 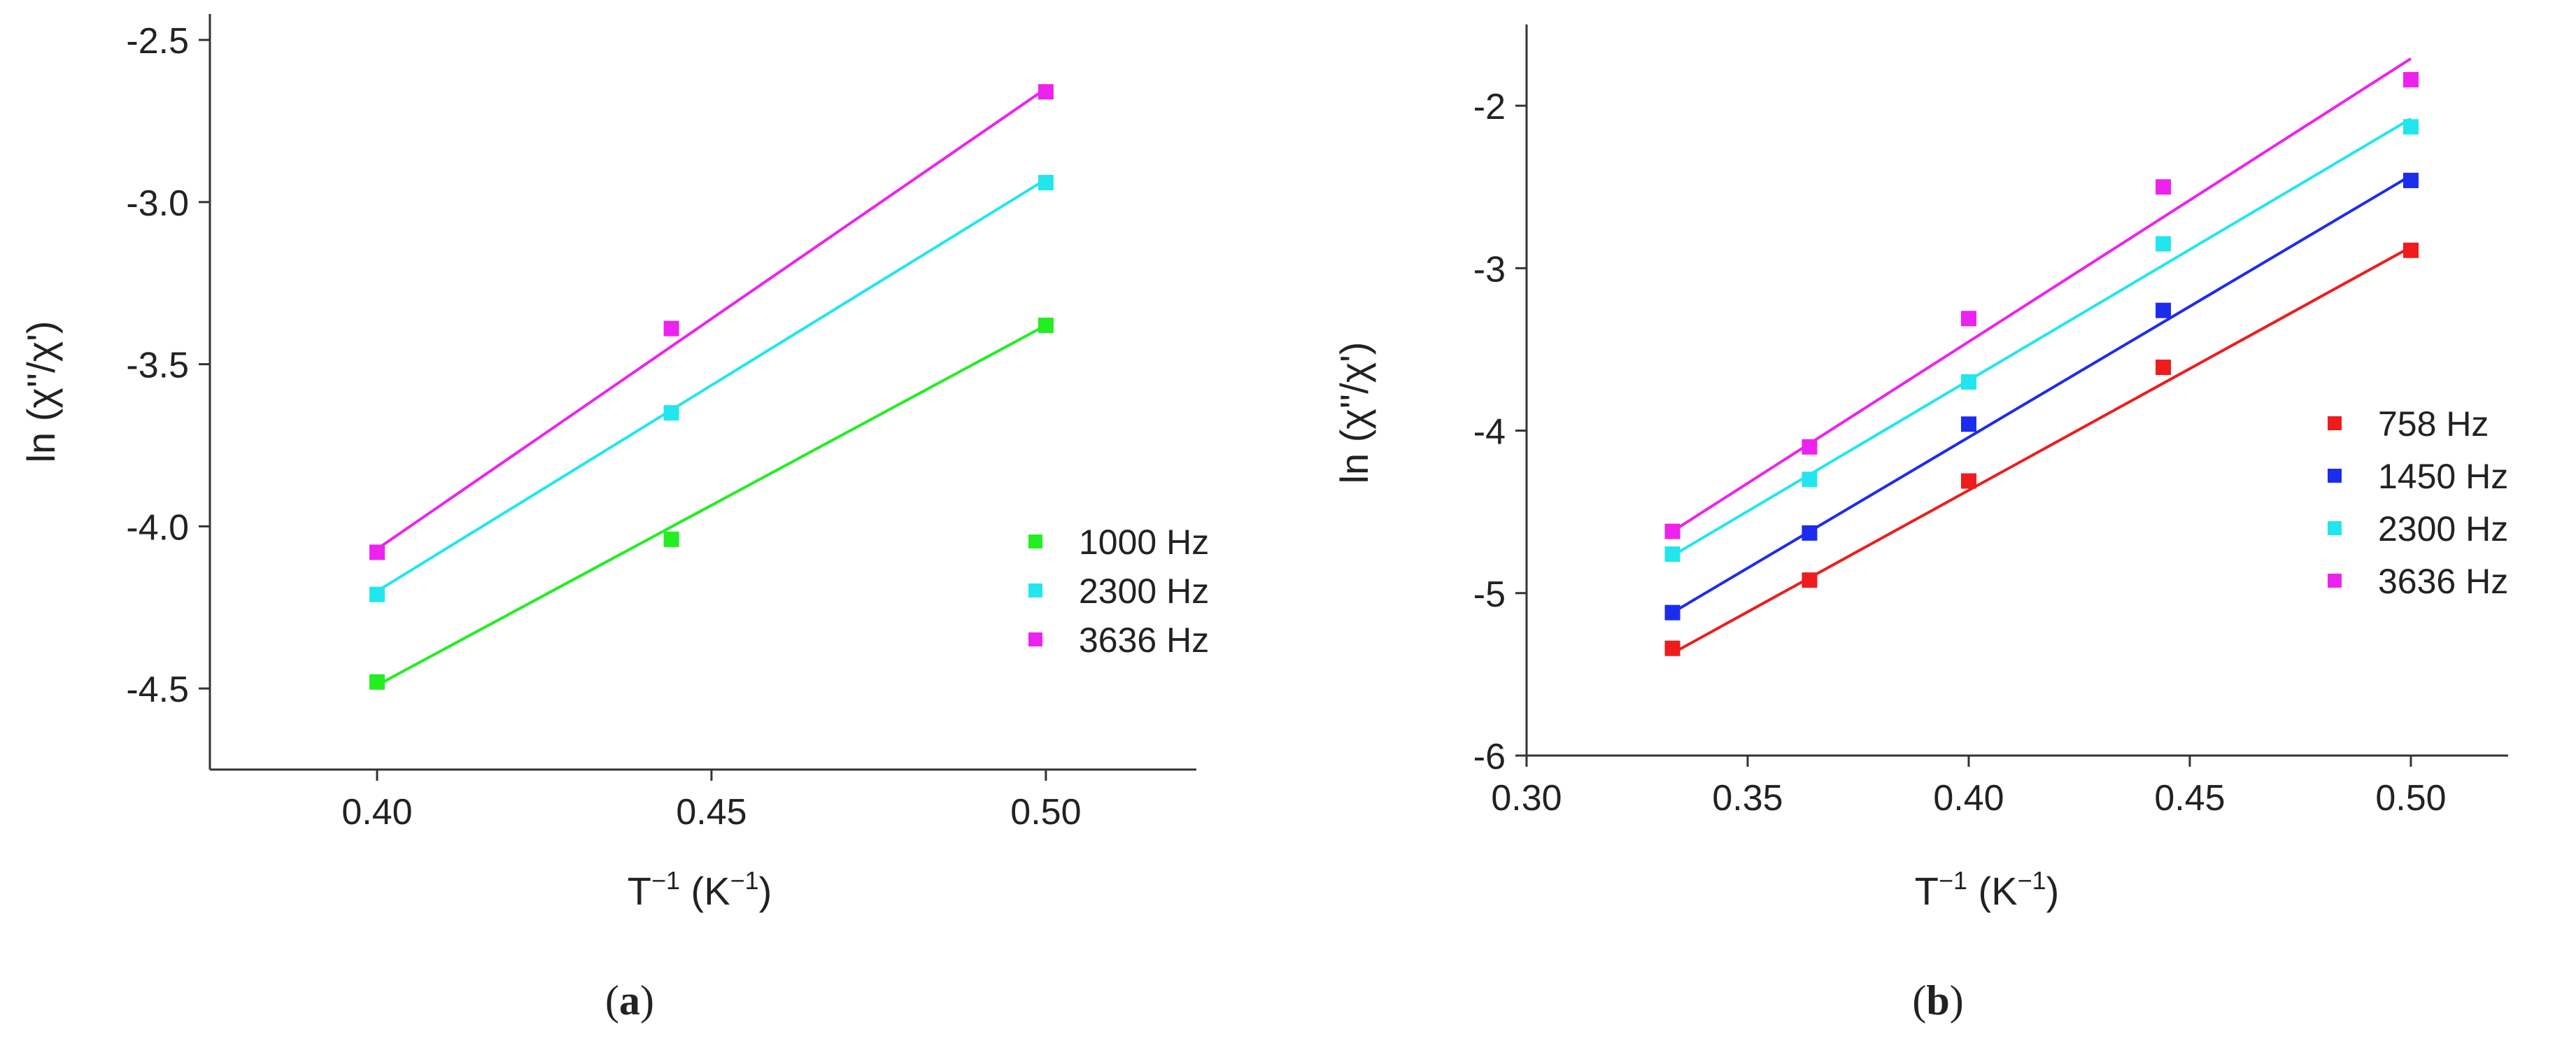 I want to click on fit-line-1450-hz, so click(x=2042, y=394).